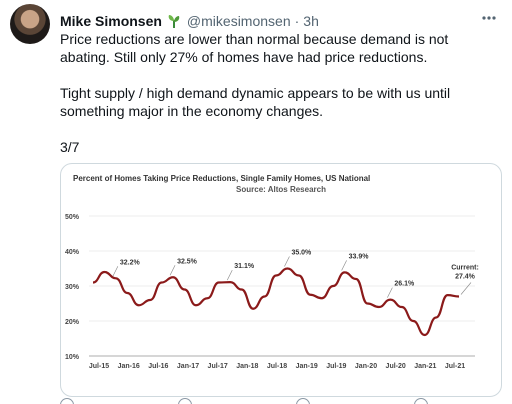 This screenshot has width=512, height=404. What do you see at coordinates (218, 366) in the screenshot?
I see `x-tick-label: Jul-17` at bounding box center [218, 366].